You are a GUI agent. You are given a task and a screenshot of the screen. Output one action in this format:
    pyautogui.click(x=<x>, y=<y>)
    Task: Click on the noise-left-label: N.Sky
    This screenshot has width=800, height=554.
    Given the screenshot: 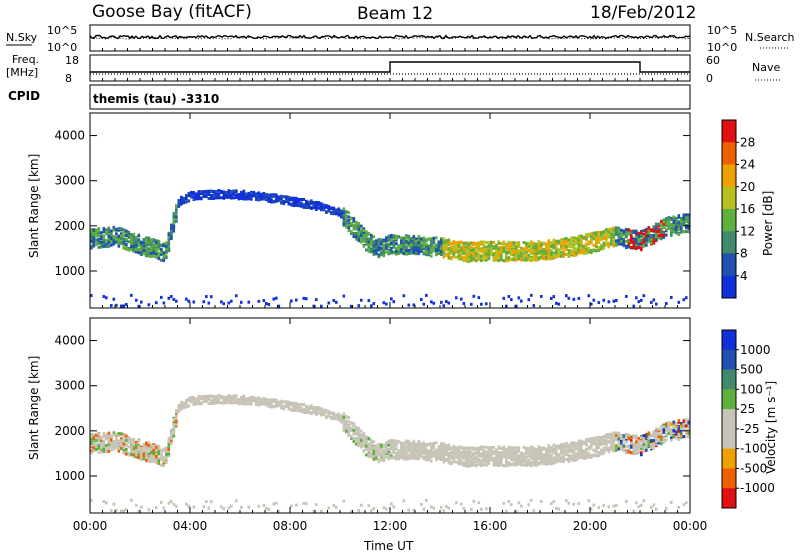 What is the action you would take?
    pyautogui.click(x=22, y=37)
    